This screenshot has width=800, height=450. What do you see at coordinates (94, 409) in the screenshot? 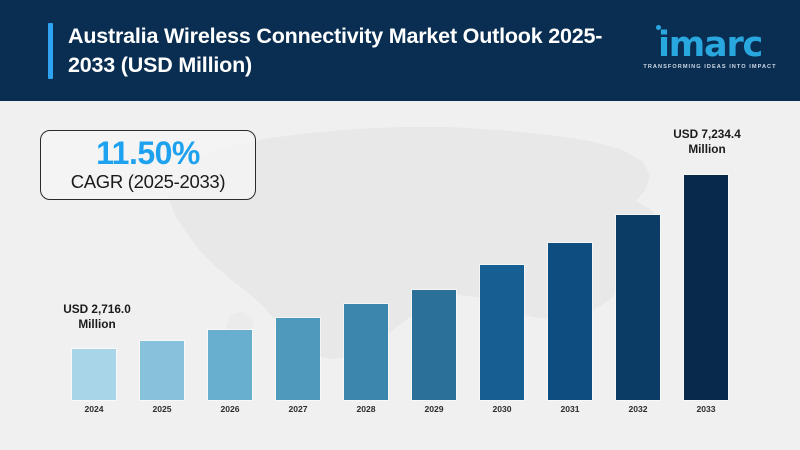
I see `x-axis-label-2024: 2024` at bounding box center [94, 409].